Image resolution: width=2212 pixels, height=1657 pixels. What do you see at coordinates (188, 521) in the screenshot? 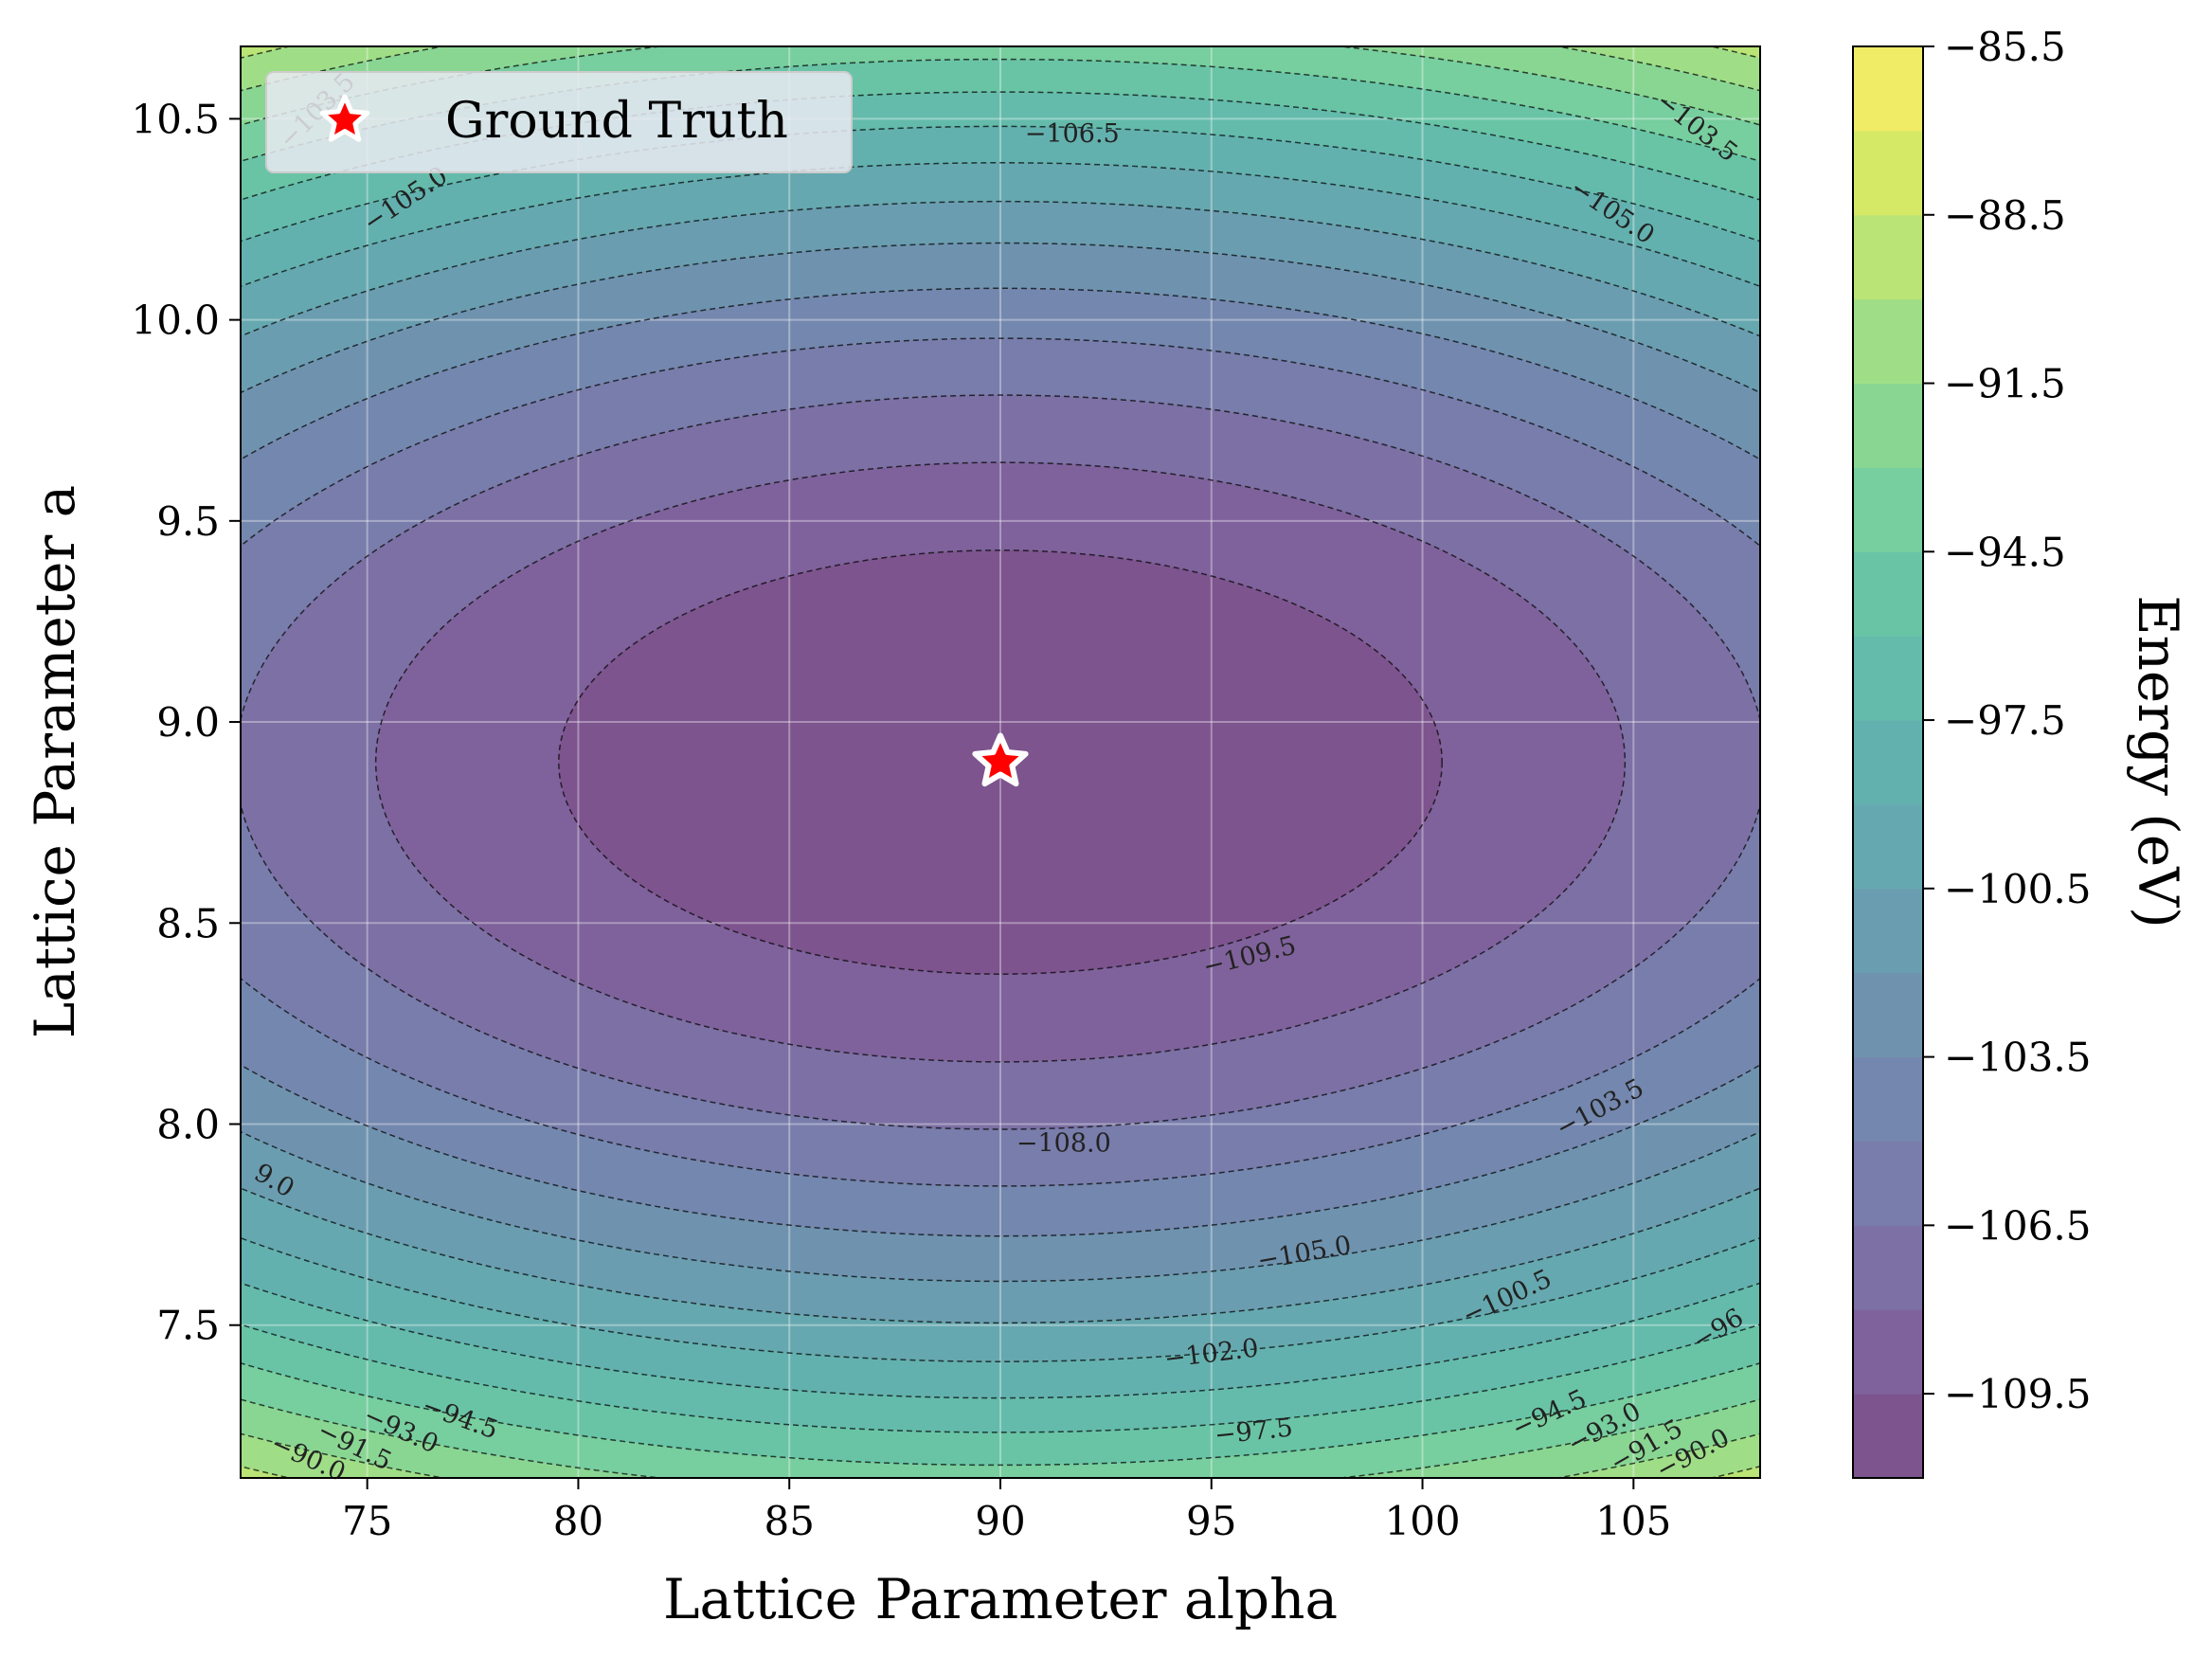
I see `y-tick-label: 9.5` at bounding box center [188, 521].